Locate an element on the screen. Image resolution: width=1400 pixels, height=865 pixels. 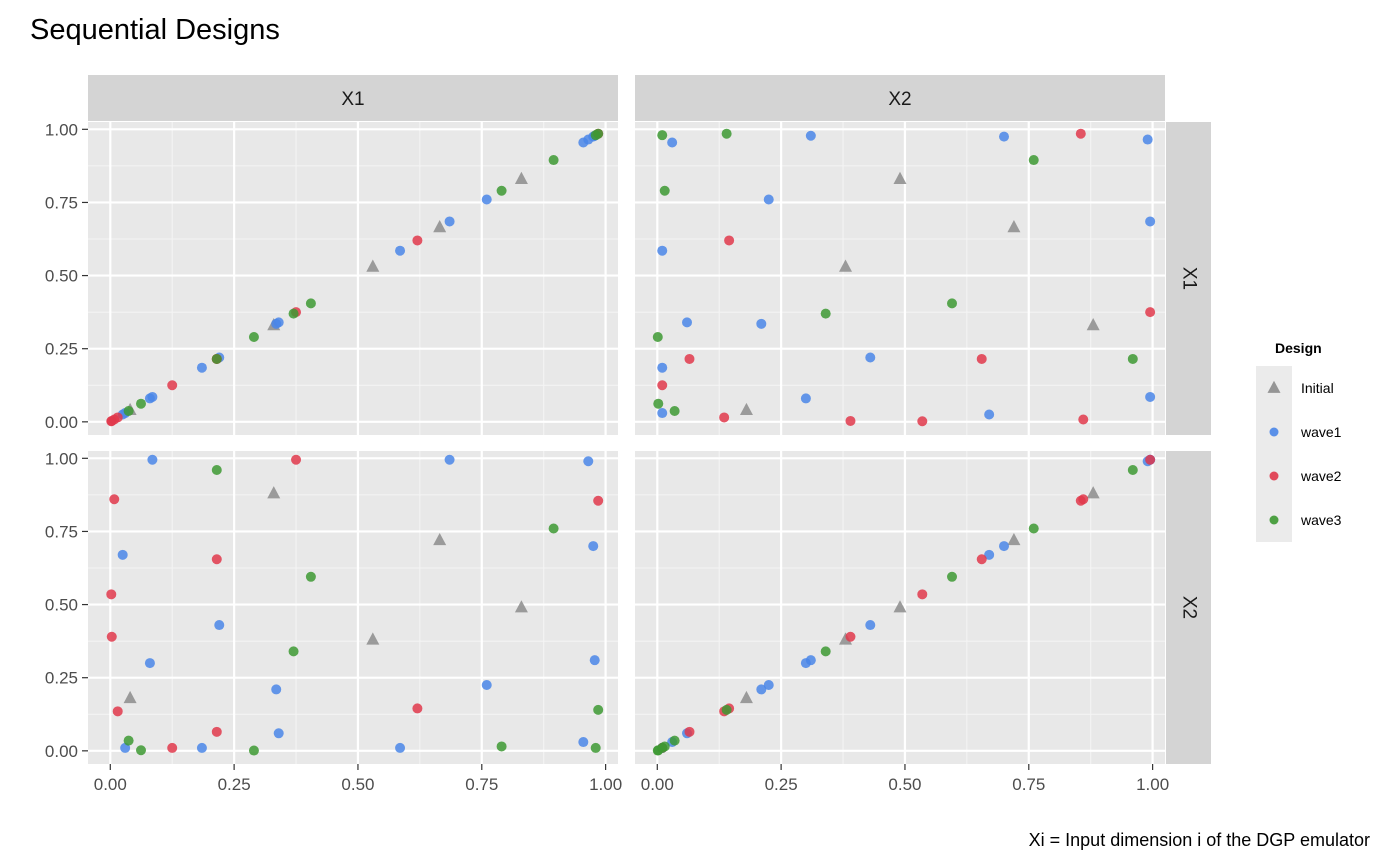
legend: Design Initial wave1 wave2 wave3 is located at coordinates (1299, 441).